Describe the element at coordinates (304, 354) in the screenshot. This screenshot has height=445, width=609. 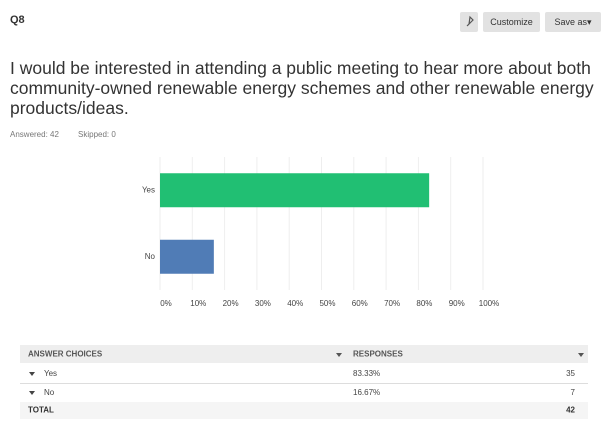
I see `table-header-bg` at that location.